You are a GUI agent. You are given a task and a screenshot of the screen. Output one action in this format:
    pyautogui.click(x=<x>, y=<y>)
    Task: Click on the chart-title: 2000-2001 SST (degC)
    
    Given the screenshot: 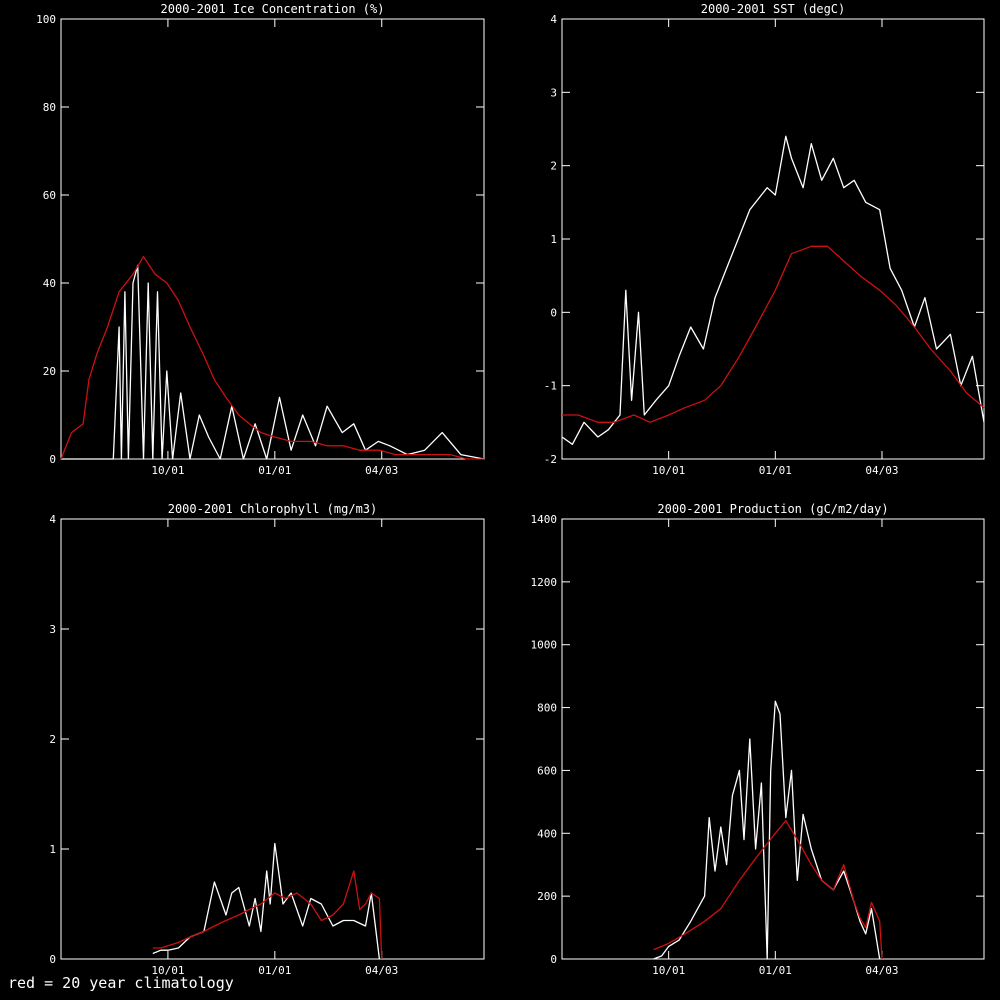 What is the action you would take?
    pyautogui.click(x=773, y=9)
    